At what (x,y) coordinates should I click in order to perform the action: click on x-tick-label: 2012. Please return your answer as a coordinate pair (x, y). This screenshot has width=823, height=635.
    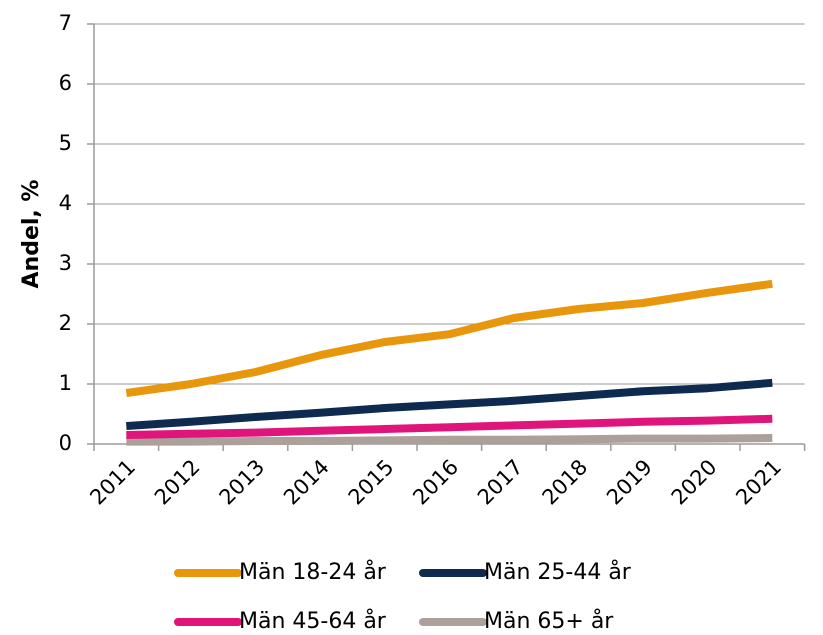
    Looking at the image, I should click on (177, 482).